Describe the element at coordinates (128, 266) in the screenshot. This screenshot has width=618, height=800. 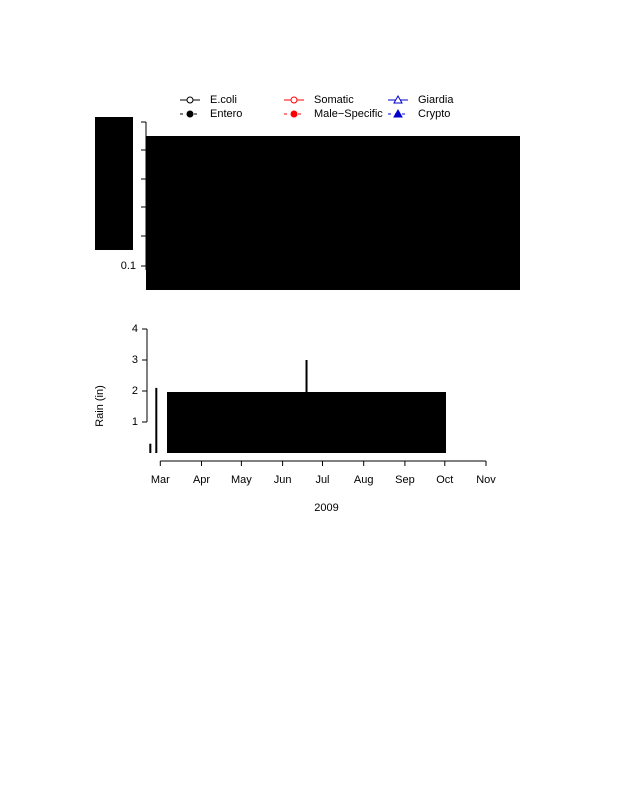
I see `y-tick-label: 0.1` at that location.